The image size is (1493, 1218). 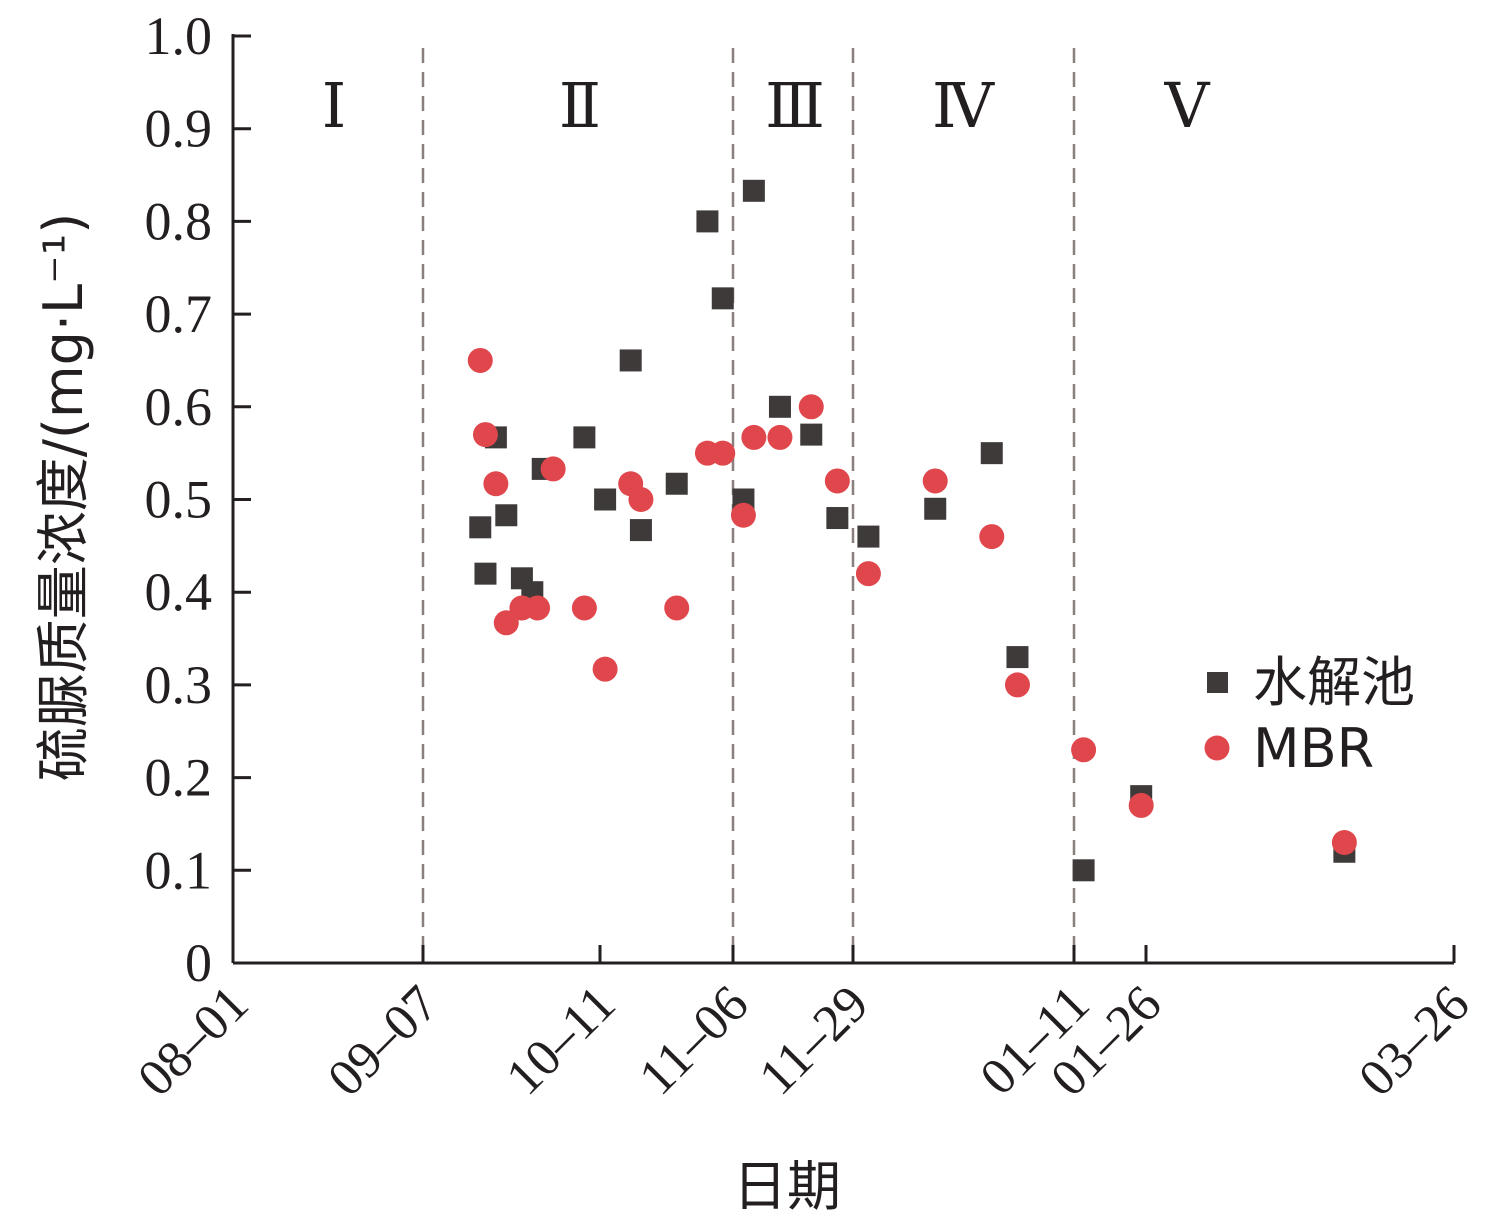 What do you see at coordinates (179, 685) in the screenshot?
I see `y-tick-label: 0.3` at bounding box center [179, 685].